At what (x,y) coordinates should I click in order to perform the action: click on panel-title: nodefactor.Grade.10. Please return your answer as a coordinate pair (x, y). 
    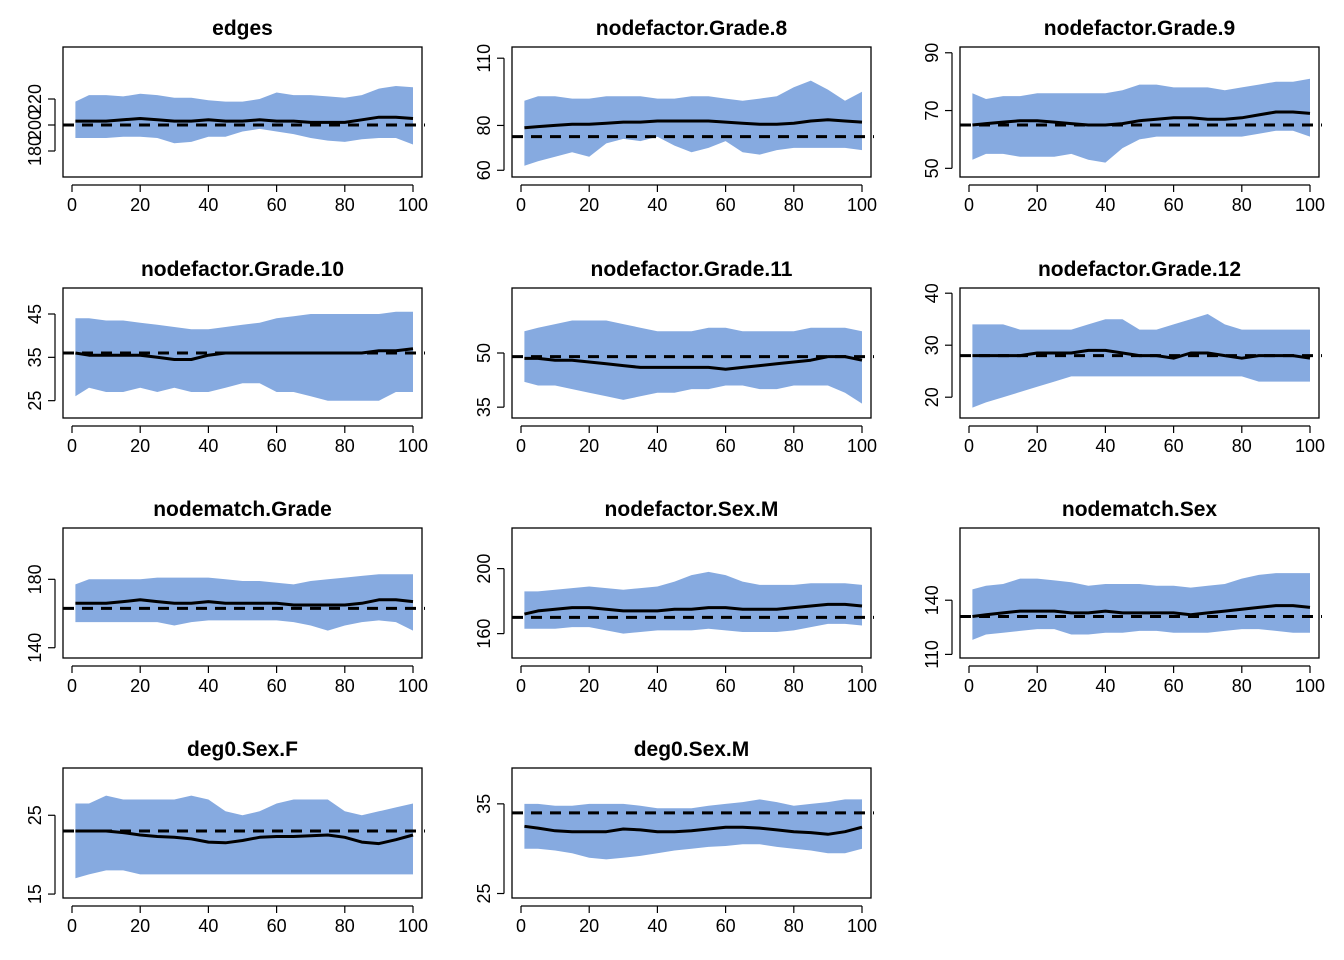
    Looking at the image, I should click on (242, 269).